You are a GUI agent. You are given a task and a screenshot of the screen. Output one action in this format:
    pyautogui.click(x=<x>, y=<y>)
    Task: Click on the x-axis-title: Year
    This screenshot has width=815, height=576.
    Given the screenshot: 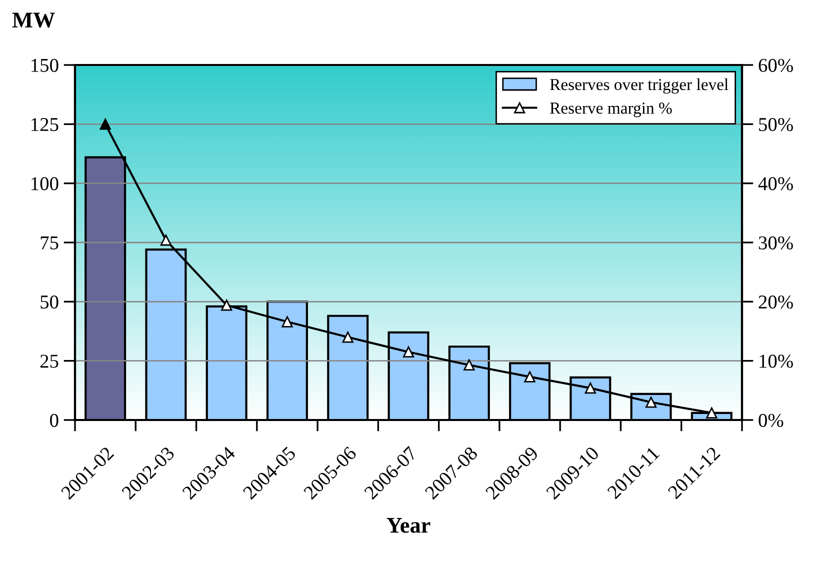 What is the action you would take?
    pyautogui.click(x=408, y=525)
    